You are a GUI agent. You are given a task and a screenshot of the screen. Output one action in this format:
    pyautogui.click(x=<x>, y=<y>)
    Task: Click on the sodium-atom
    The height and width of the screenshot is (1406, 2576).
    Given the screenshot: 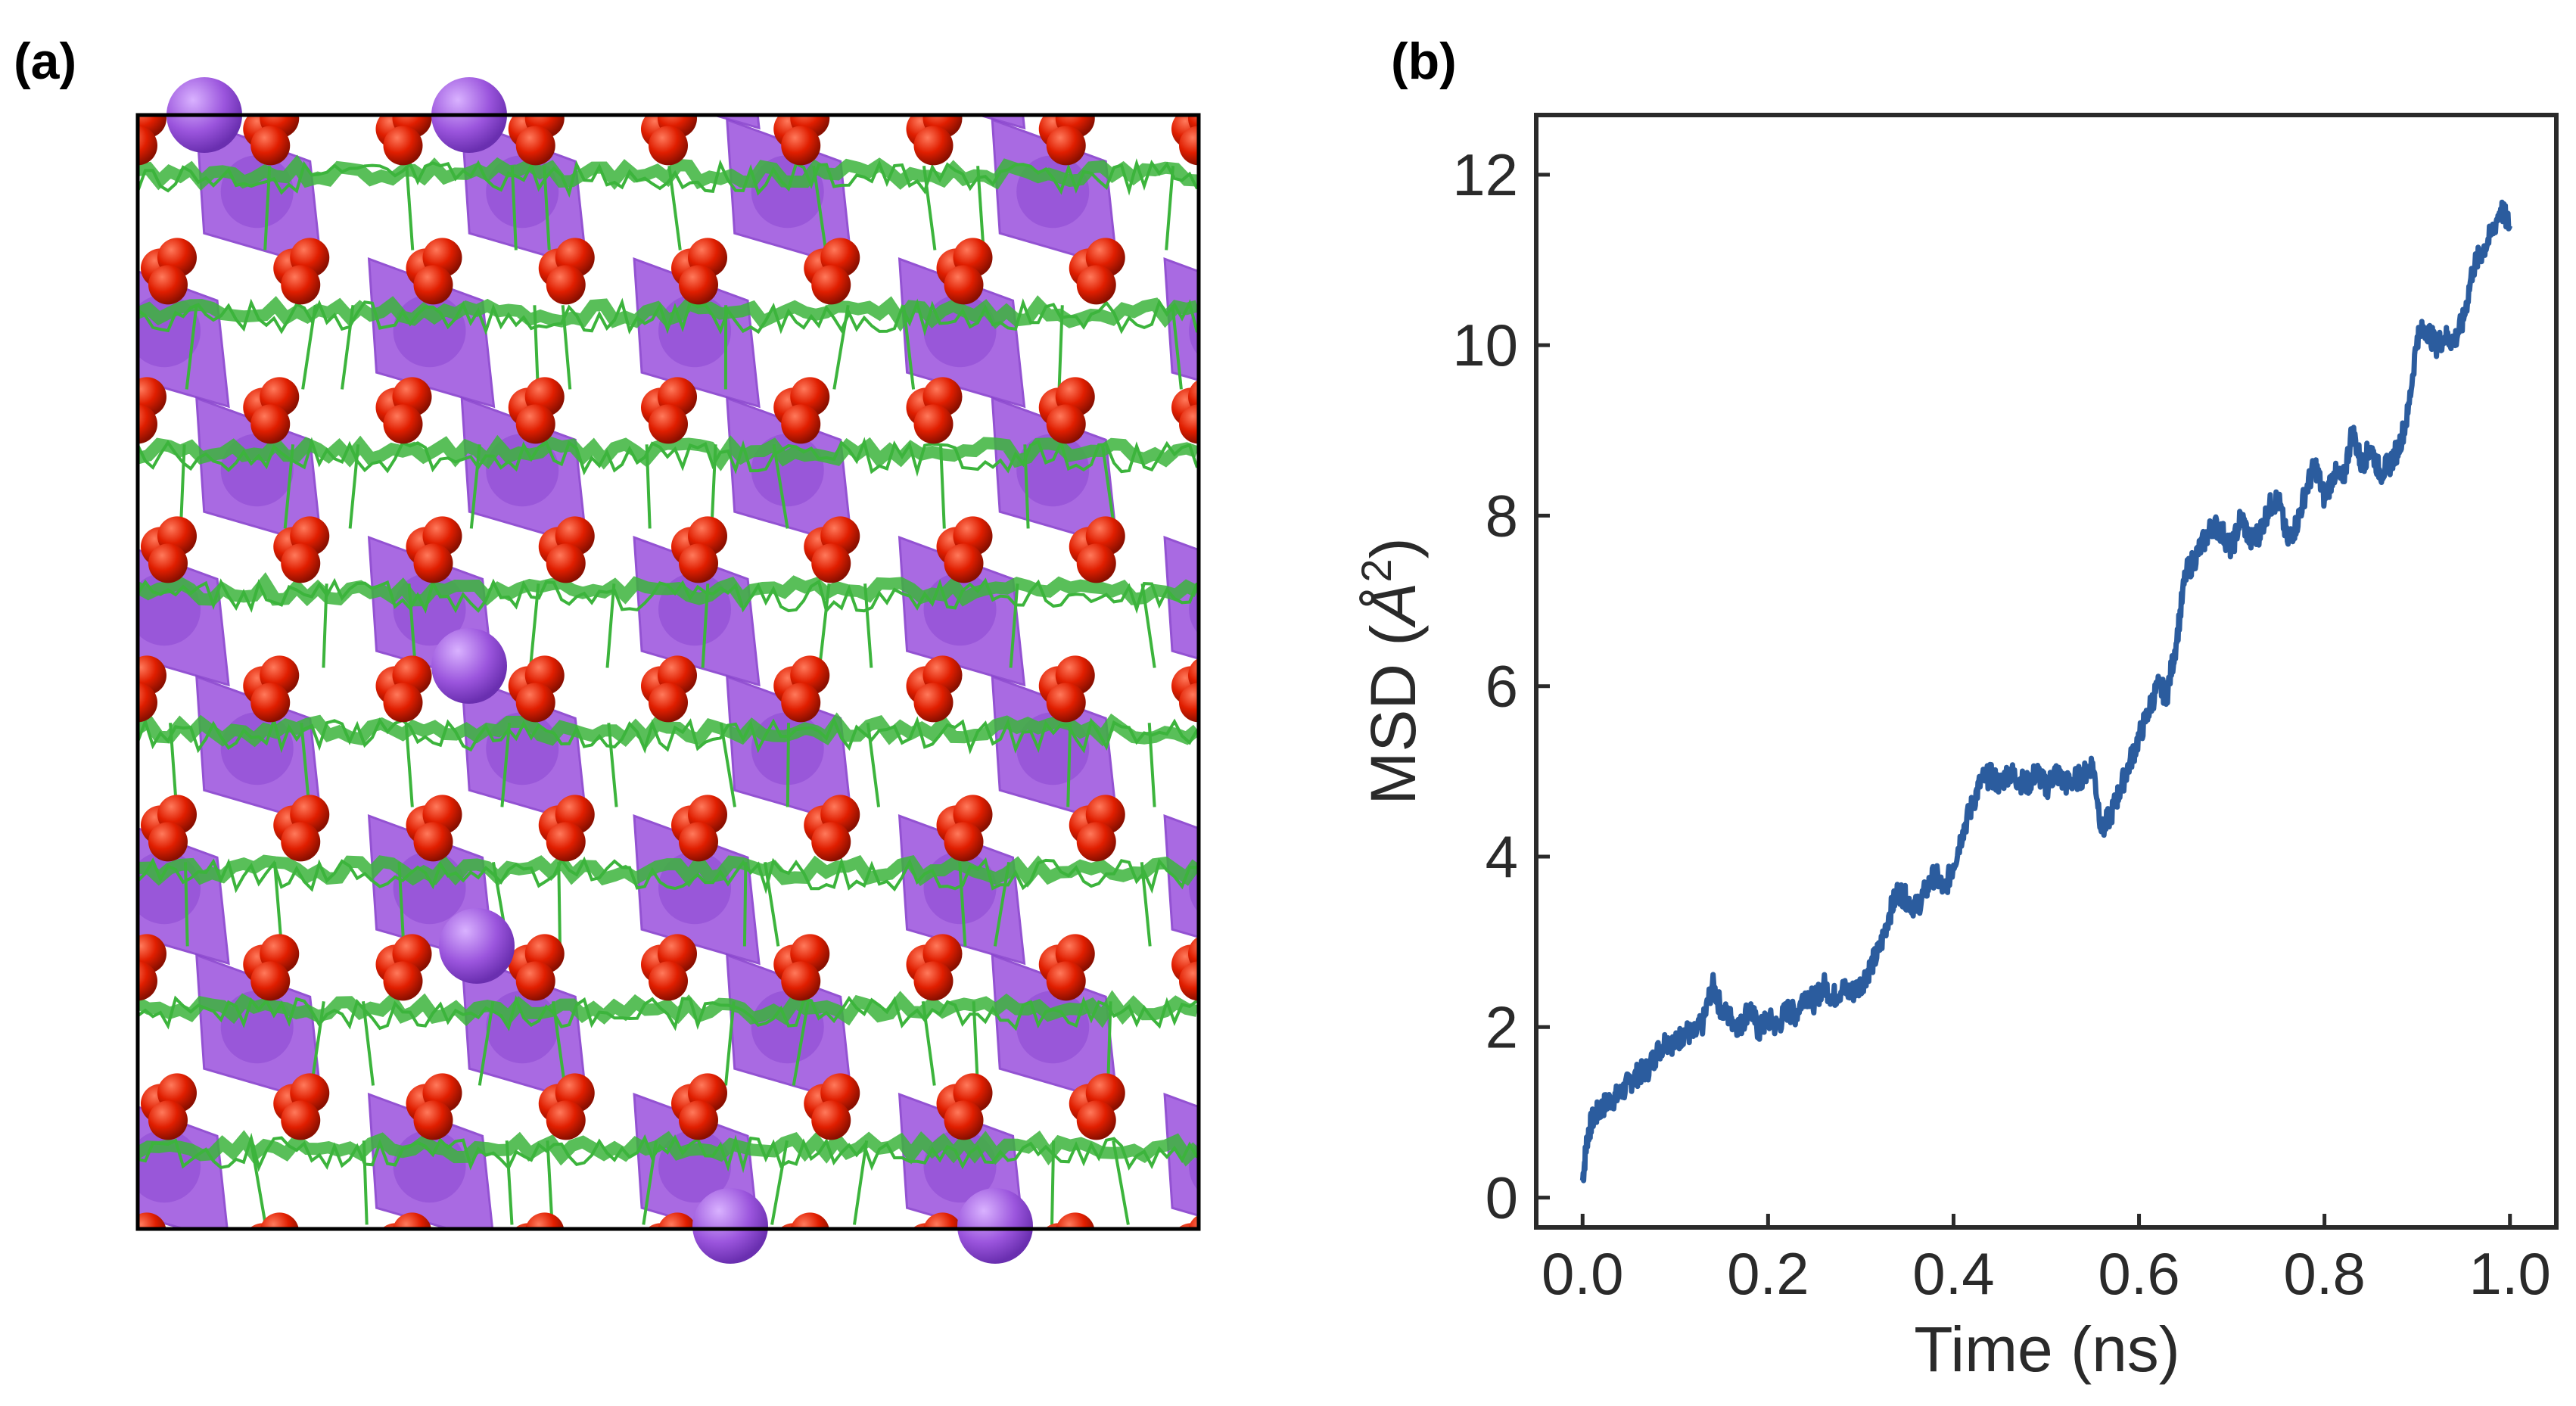 What is the action you would take?
    pyautogui.click(x=995, y=1226)
    